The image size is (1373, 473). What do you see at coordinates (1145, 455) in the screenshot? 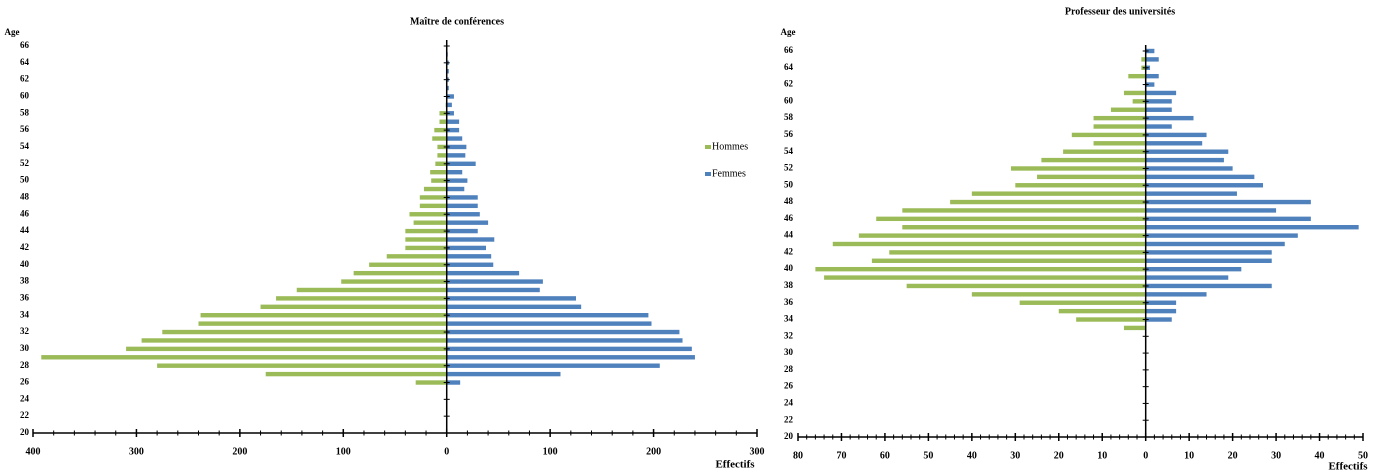
I see `x-tick-label: 0` at bounding box center [1145, 455].